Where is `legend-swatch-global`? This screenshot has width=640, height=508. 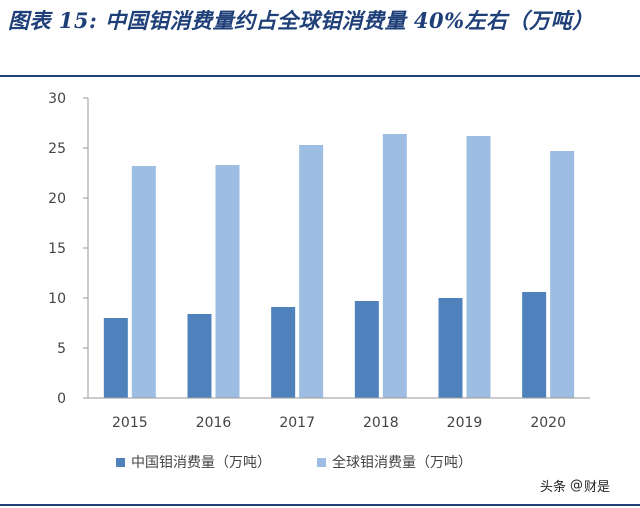
legend-swatch-global is located at coordinates (321, 462).